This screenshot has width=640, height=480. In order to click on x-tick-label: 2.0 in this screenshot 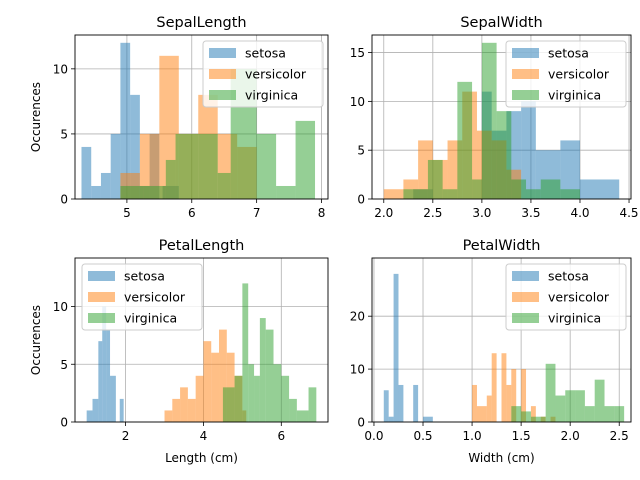, I will do `click(383, 213)`.